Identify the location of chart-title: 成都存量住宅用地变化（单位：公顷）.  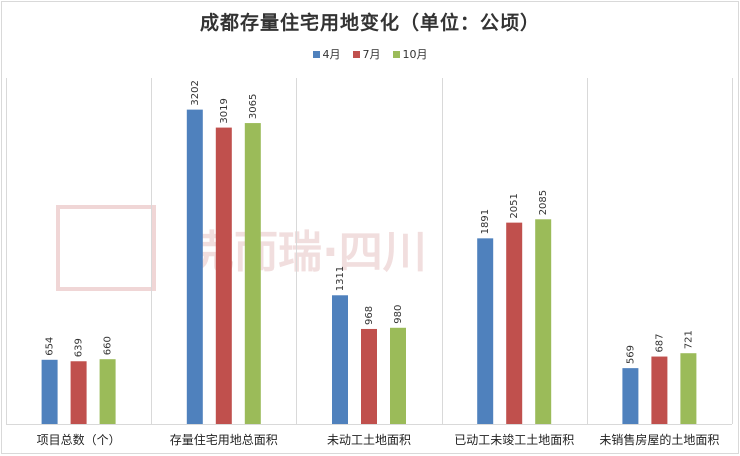
(369, 23).